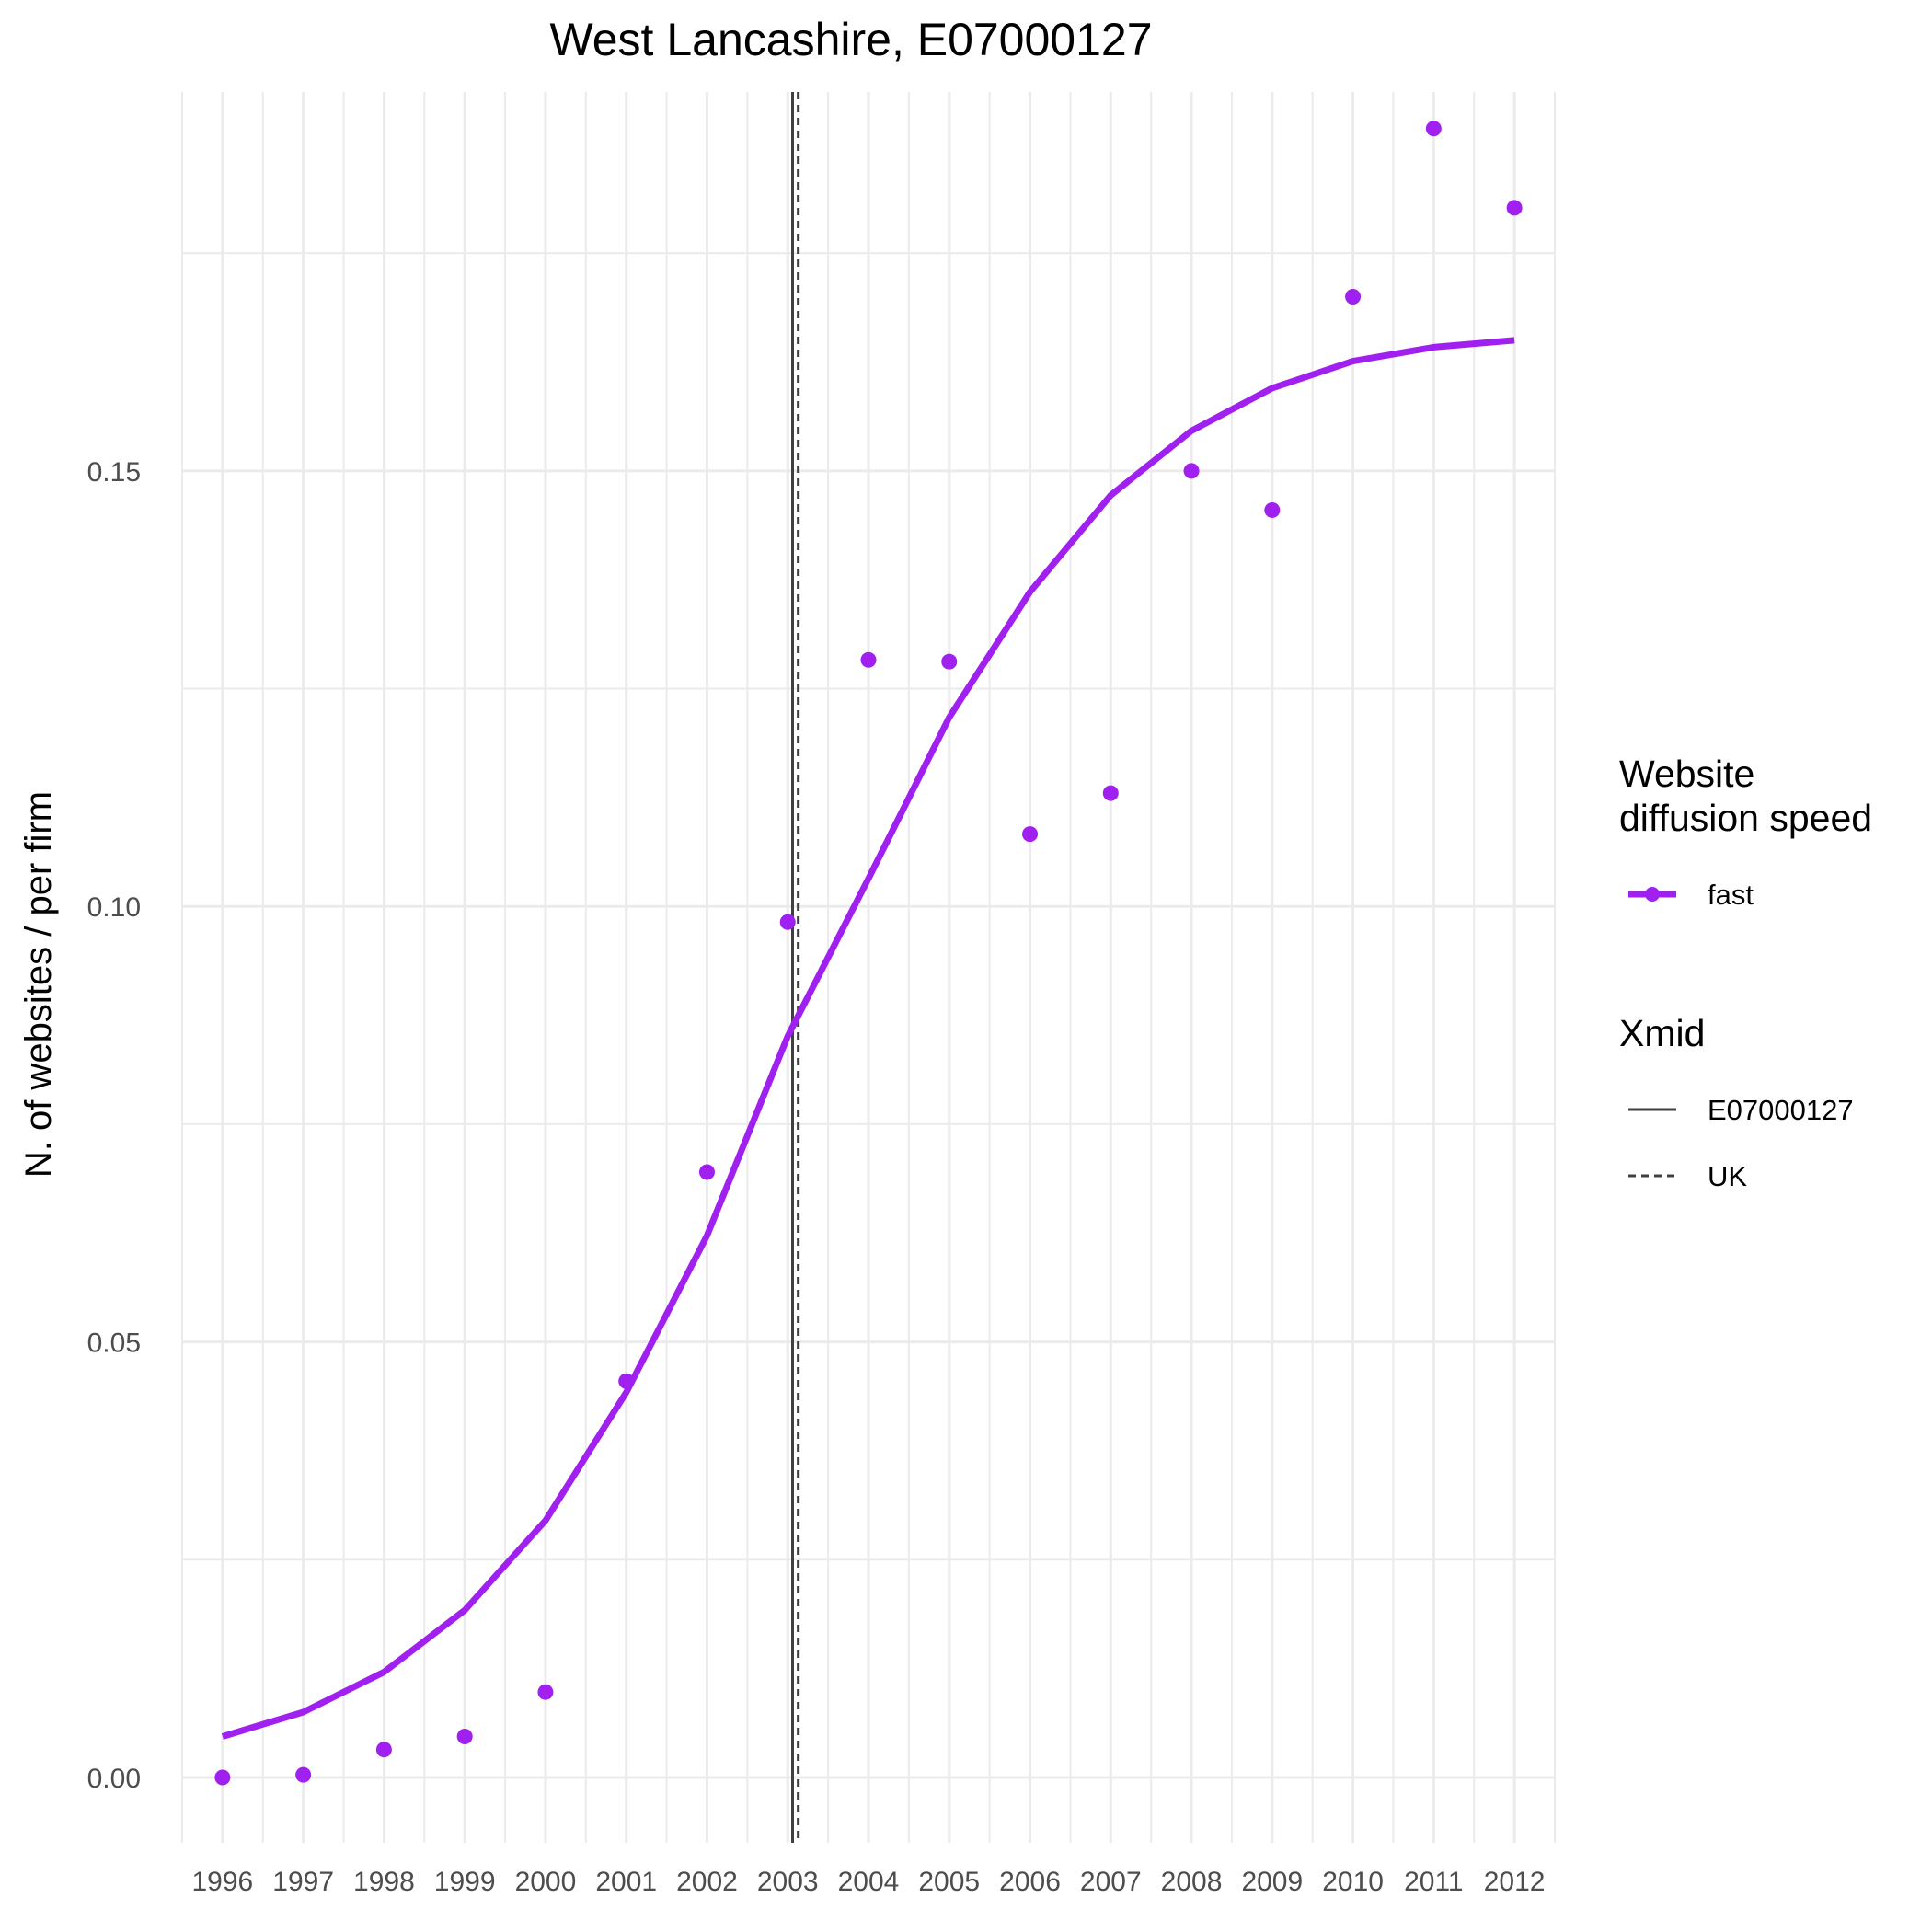  I want to click on data-point-2009, so click(1272, 509).